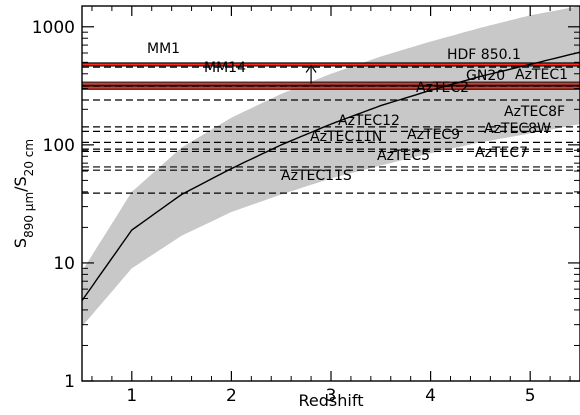  What do you see at coordinates (530, 396) in the screenshot?
I see `x-tick-label: 5` at bounding box center [530, 396].